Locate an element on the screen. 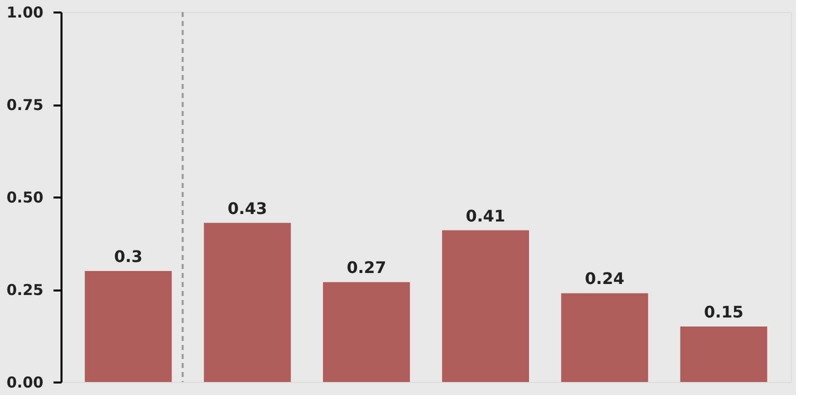 The width and height of the screenshot is (840, 420). y-tick-label: 0.50 is located at coordinates (25, 197).